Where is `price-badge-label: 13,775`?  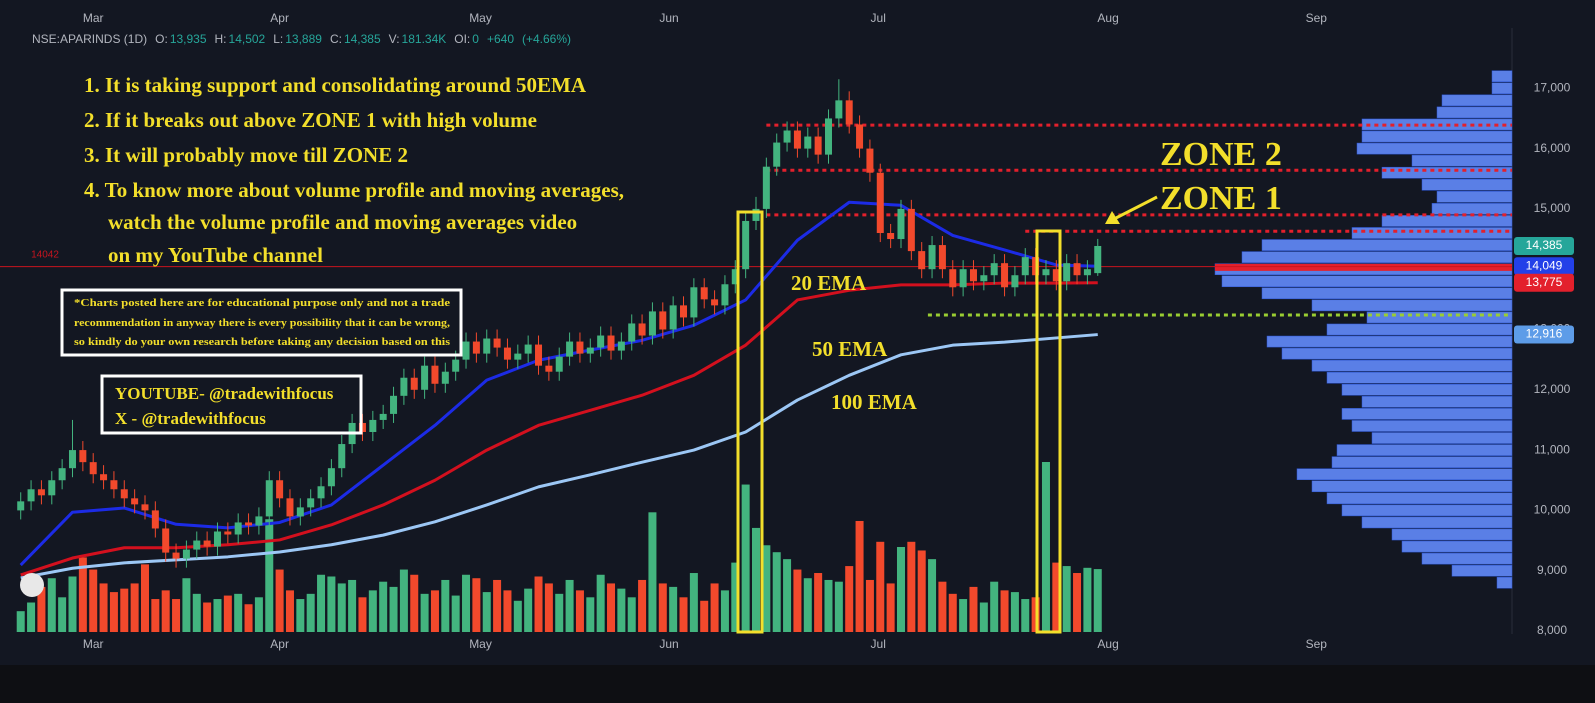
price-badge-label: 13,775 is located at coordinates (1544, 282).